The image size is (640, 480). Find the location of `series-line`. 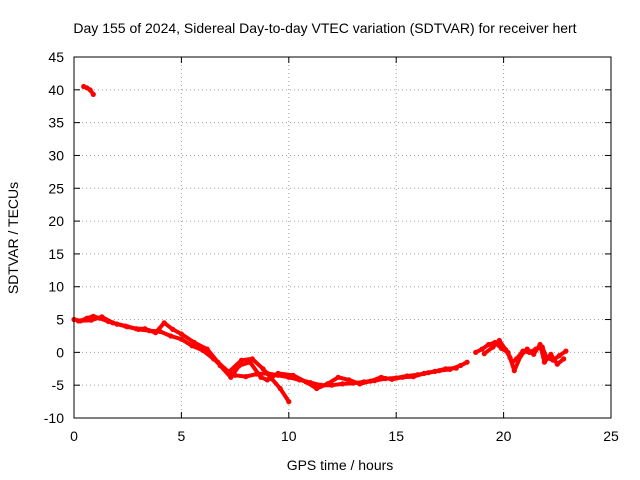

series-line is located at coordinates (183, 359).